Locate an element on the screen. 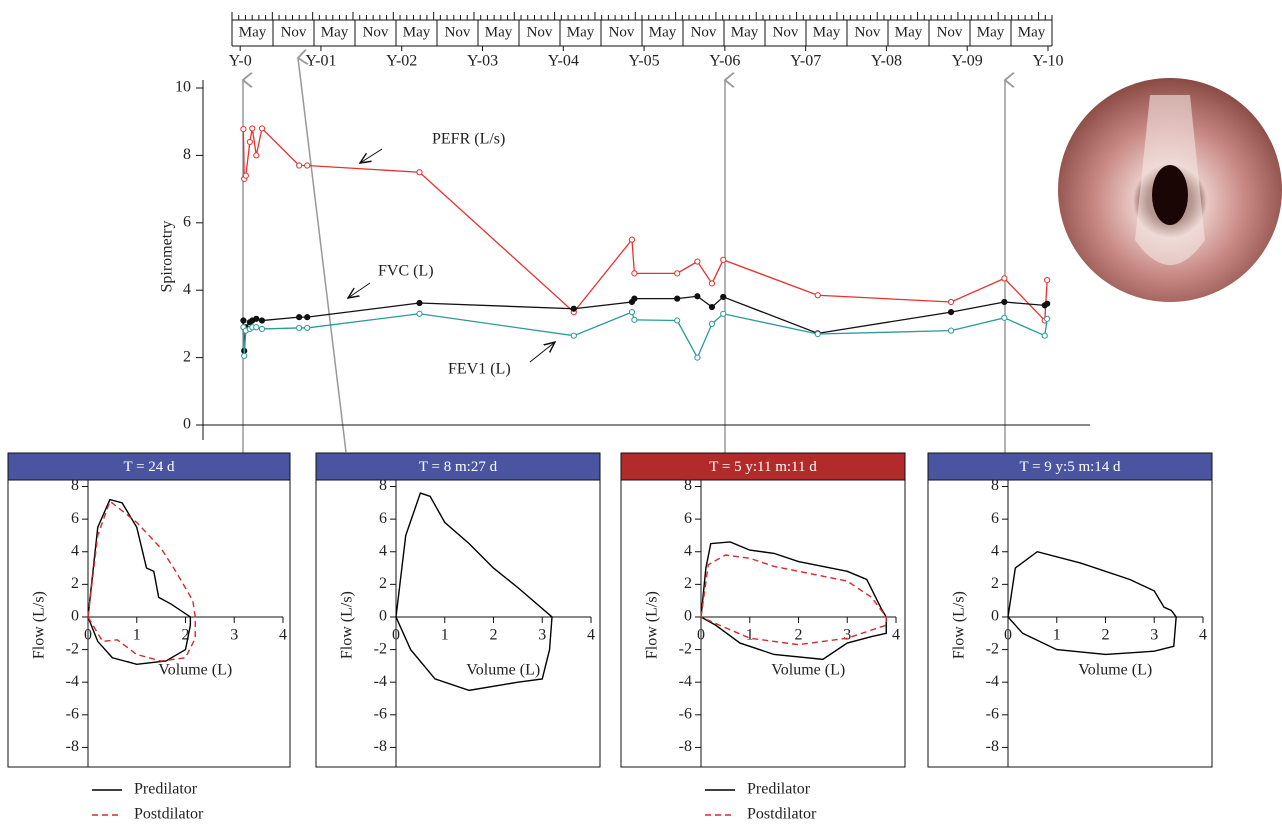  x-tick-label: Y-10 is located at coordinates (1047, 61).